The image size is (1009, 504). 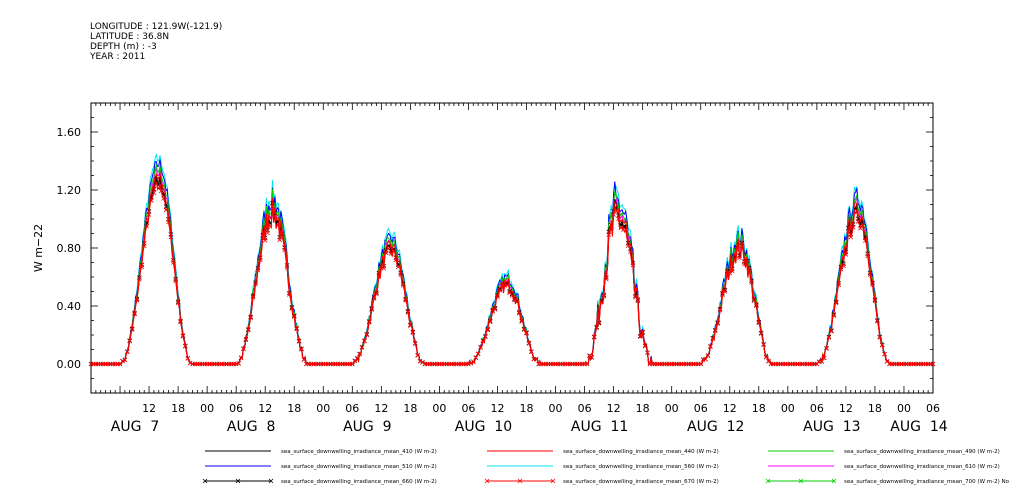 I want to click on x-day-label: AUG 8, so click(x=251, y=427).